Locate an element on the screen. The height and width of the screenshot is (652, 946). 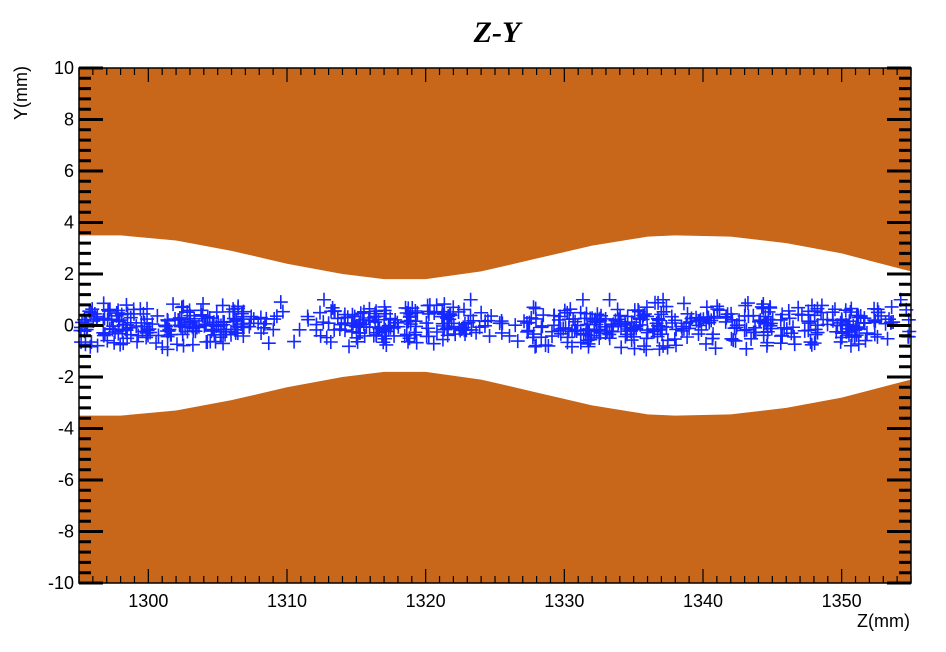
particle-points is located at coordinates (495, 324).